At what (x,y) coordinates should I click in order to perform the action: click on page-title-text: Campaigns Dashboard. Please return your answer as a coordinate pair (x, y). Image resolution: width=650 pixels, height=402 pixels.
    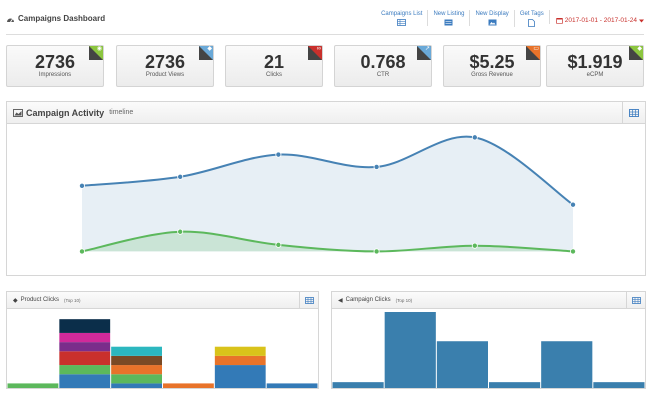
    Looking at the image, I should click on (62, 18).